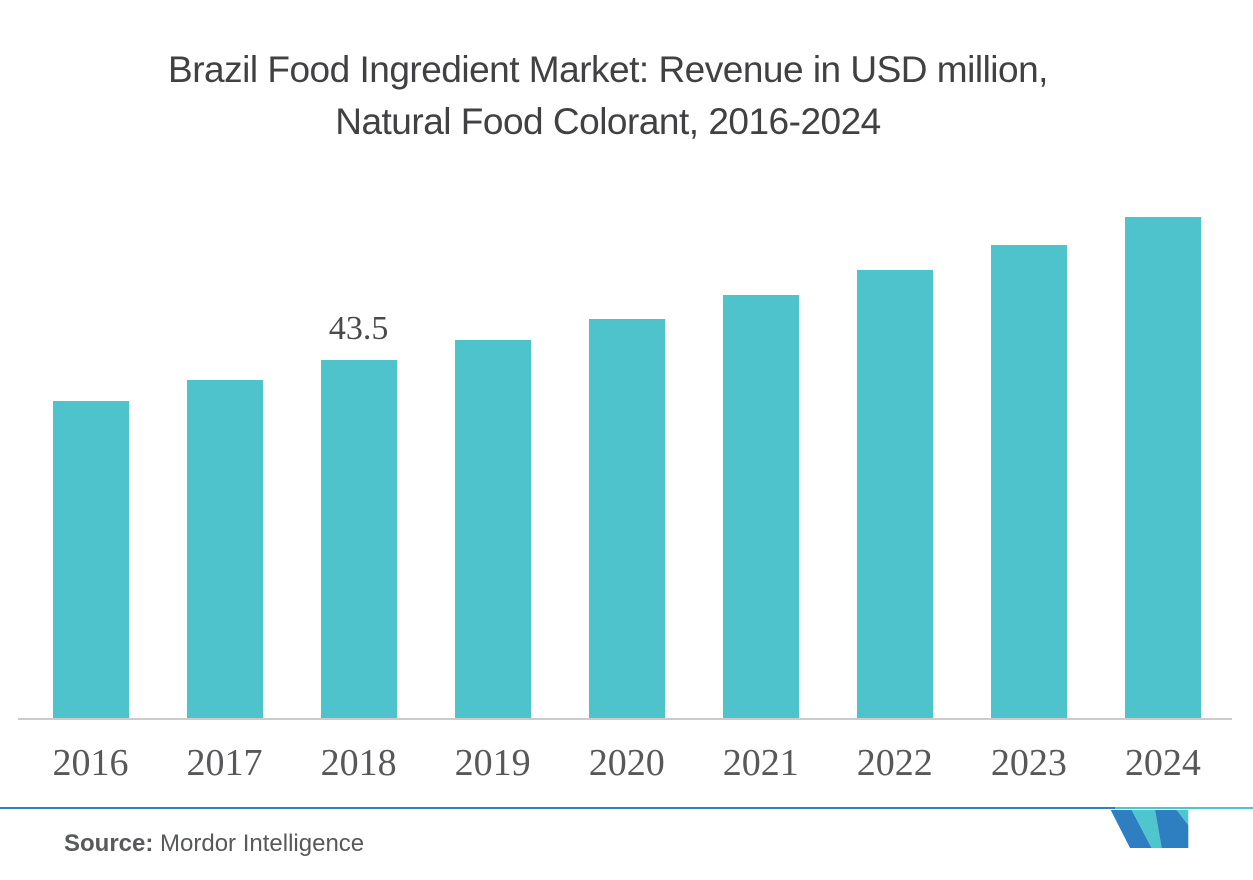 The height and width of the screenshot is (880, 1253). Describe the element at coordinates (1028, 763) in the screenshot. I see `x-tick-label-2023: 2023` at that location.